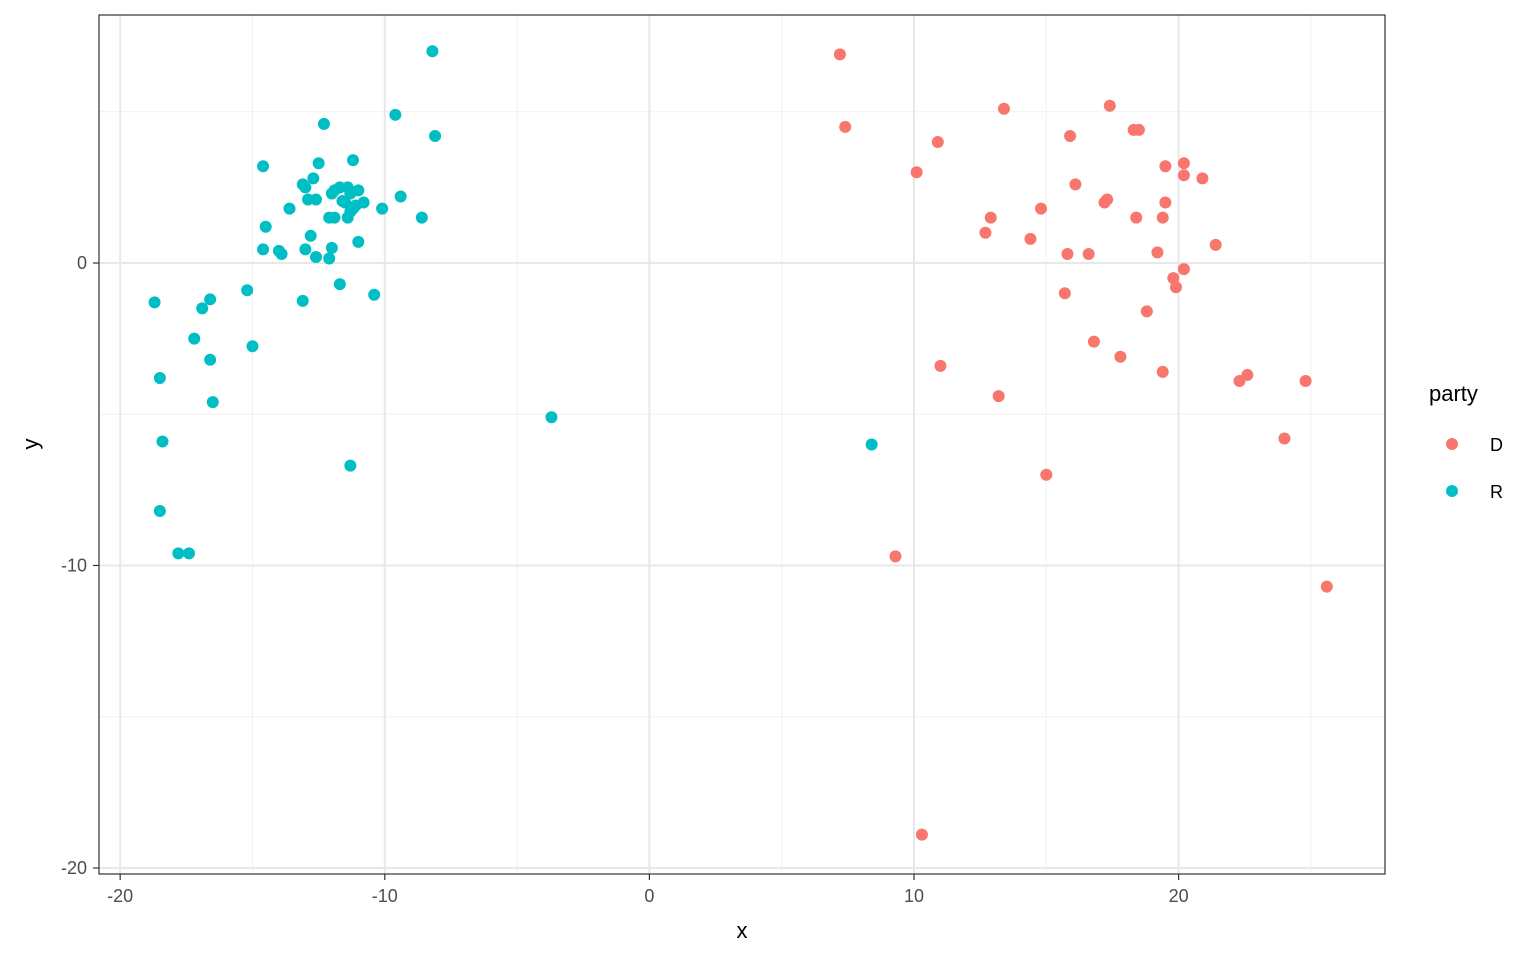 This screenshot has height=960, width=1536. I want to click on x-axis: -20 -10 0 10 20, so click(648, 890).